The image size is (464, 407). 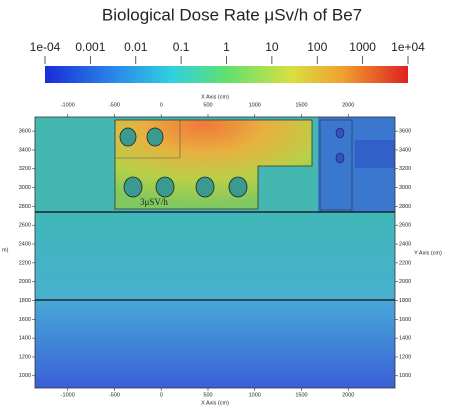 What do you see at coordinates (348, 105) in the screenshot?
I see `x-tick-label-top: 2000` at bounding box center [348, 105].